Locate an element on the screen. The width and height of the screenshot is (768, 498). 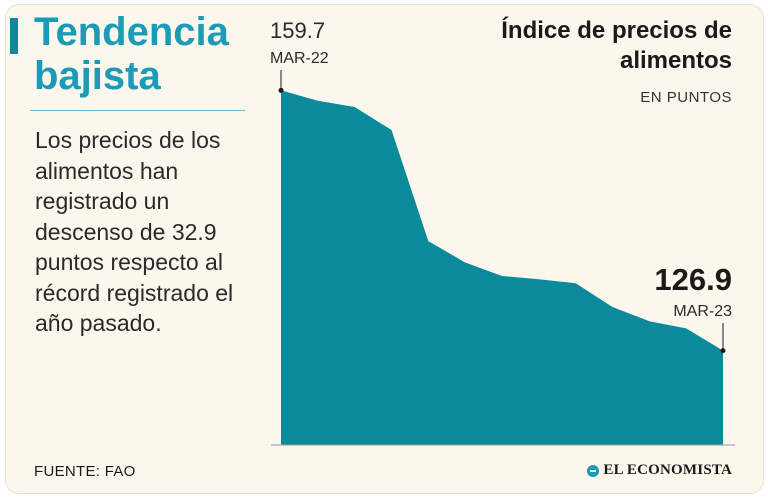
headline-divider is located at coordinates (137, 110).